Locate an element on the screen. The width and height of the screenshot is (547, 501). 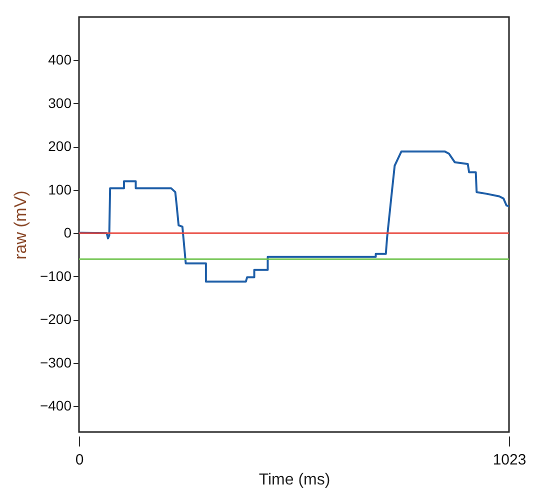
y-tick-label: −100 is located at coordinates (56, 276).